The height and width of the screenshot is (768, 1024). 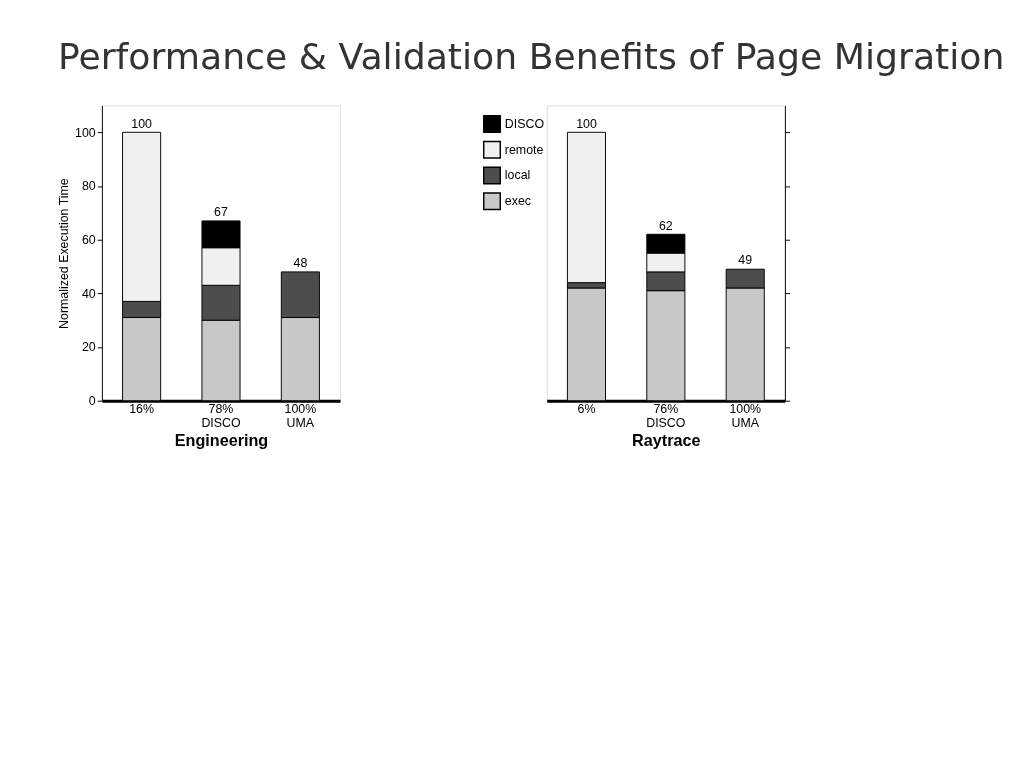 I want to click on legend-label: DISCO, so click(x=524, y=123).